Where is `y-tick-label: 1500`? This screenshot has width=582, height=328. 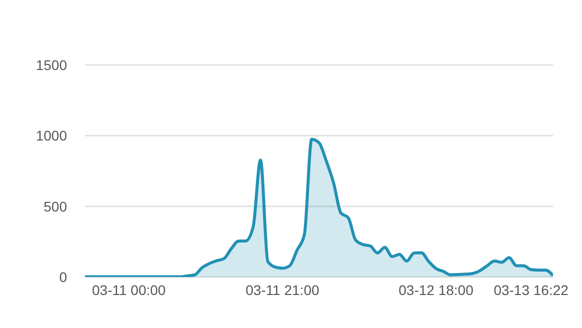 y-tick-label: 1500 is located at coordinates (52, 64).